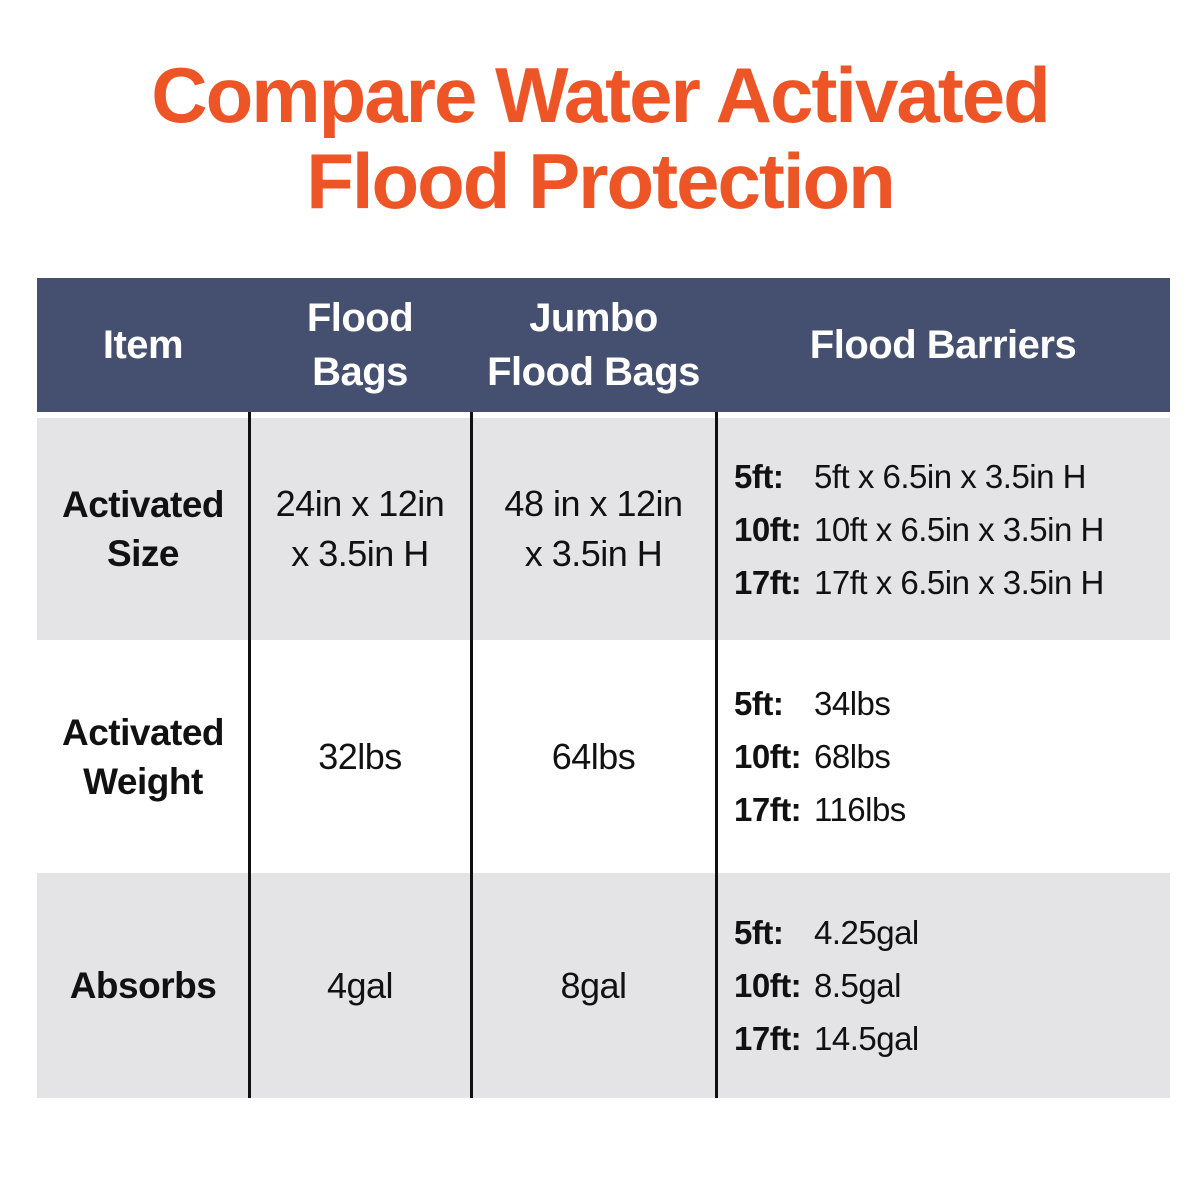 Image resolution: width=1200 pixels, height=1200 pixels. What do you see at coordinates (593, 528) in the screenshot?
I see `cell-jumbo-size: 48 in x 12in x 3.5in H` at bounding box center [593, 528].